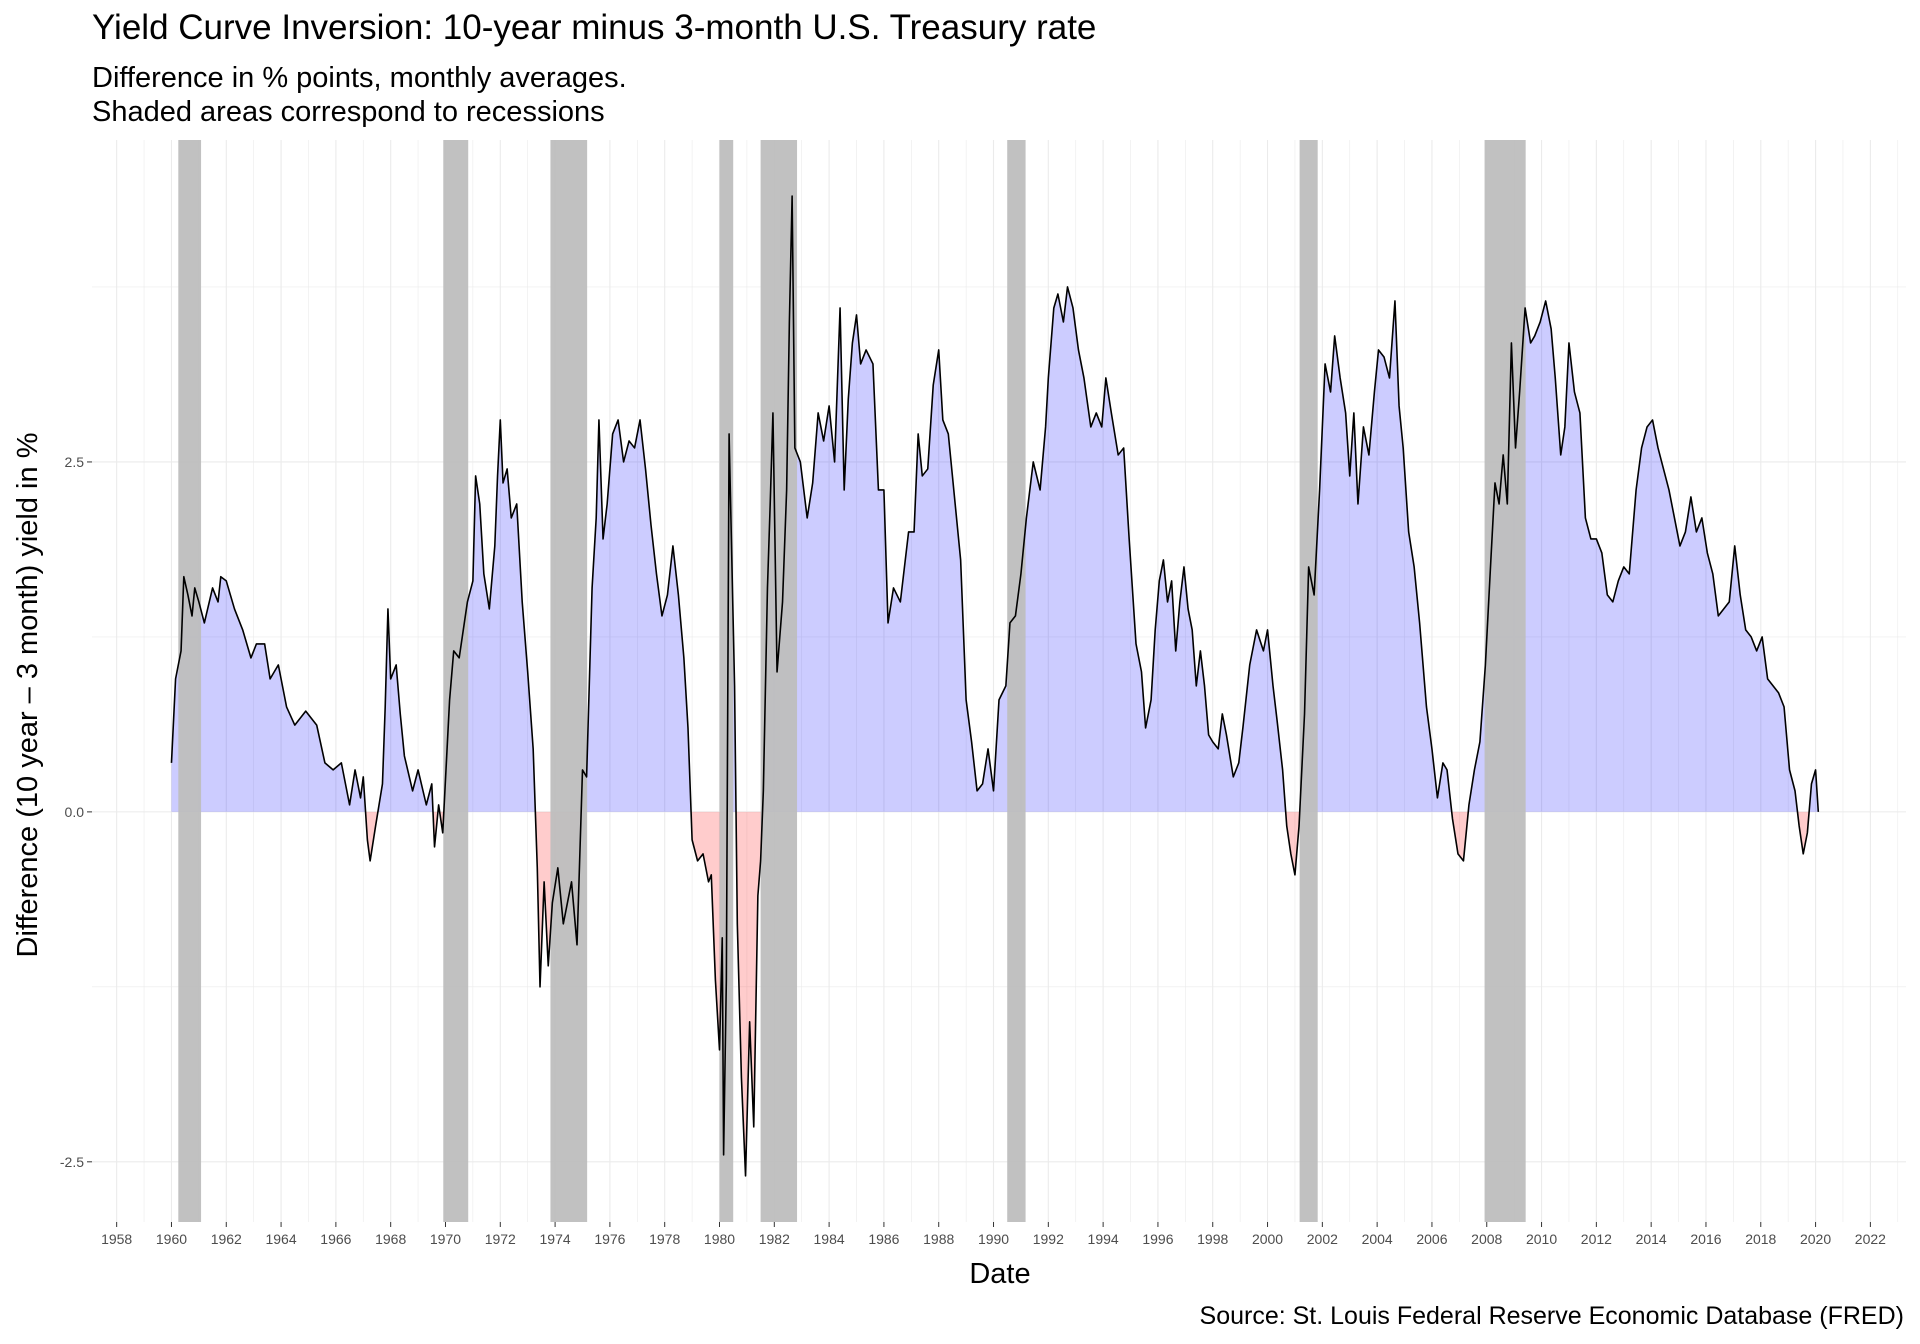 The image size is (1920, 1344). Describe the element at coordinates (883, 1239) in the screenshot. I see `x-tick-label: 1986` at that location.